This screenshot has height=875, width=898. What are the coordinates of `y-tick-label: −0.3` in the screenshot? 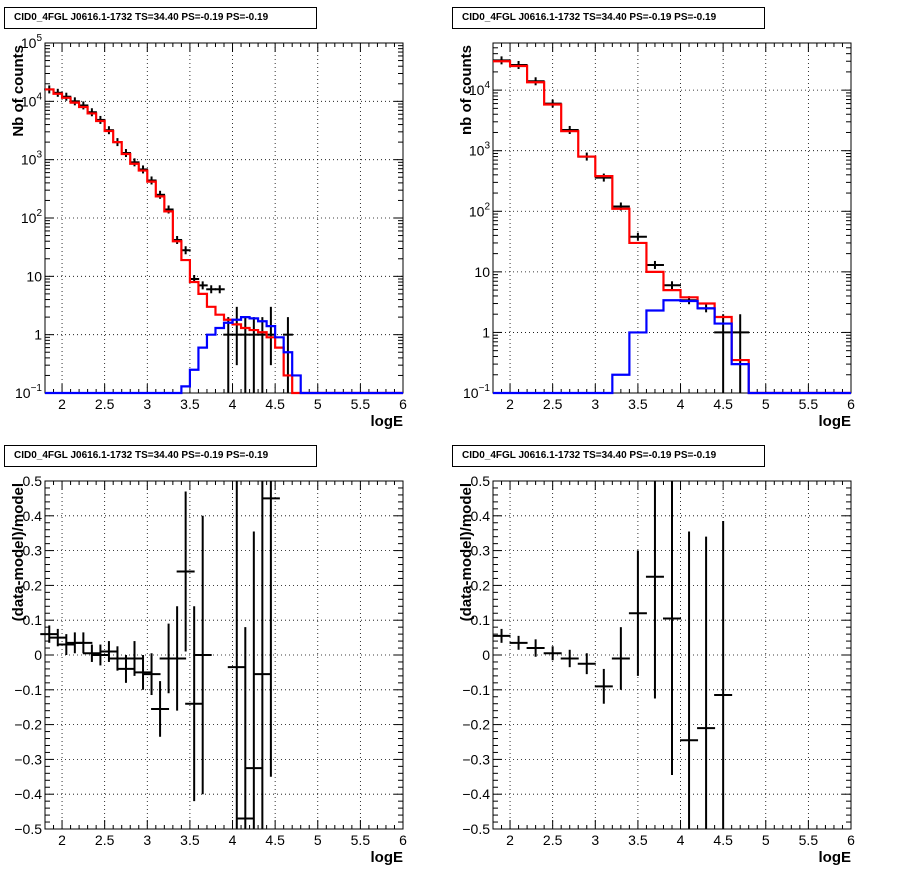 It's located at (28, 759).